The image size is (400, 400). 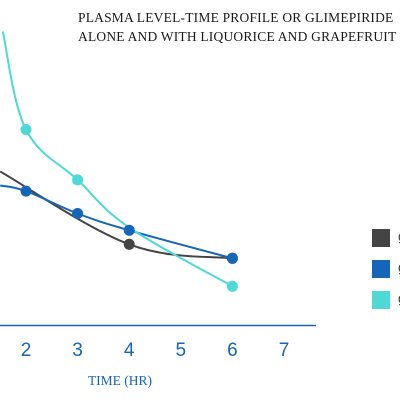 I want to click on chart-title-line-2: ALONE AND WITH LIQUORICE AND GRAPEFRUIT, so click(x=239, y=36).